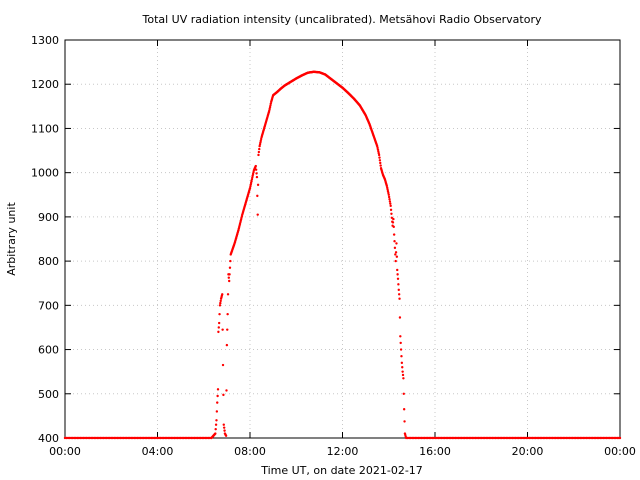  I want to click on y-tick-label: 900, so click(48, 217).